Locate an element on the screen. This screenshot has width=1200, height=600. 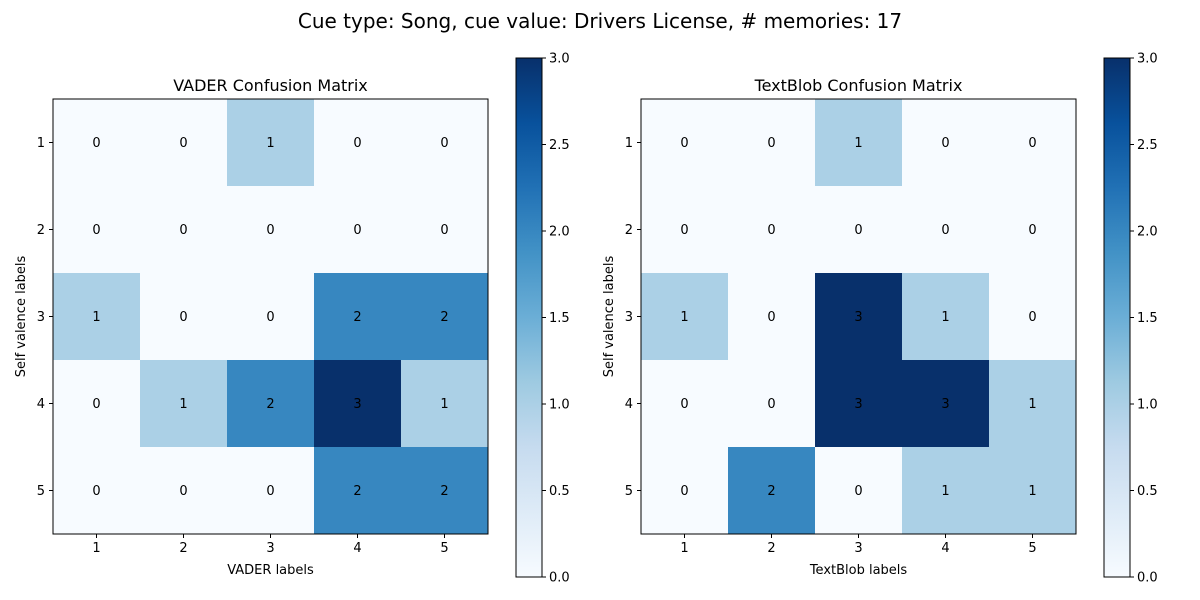
x-axis-label: VADER labels is located at coordinates (270, 570).